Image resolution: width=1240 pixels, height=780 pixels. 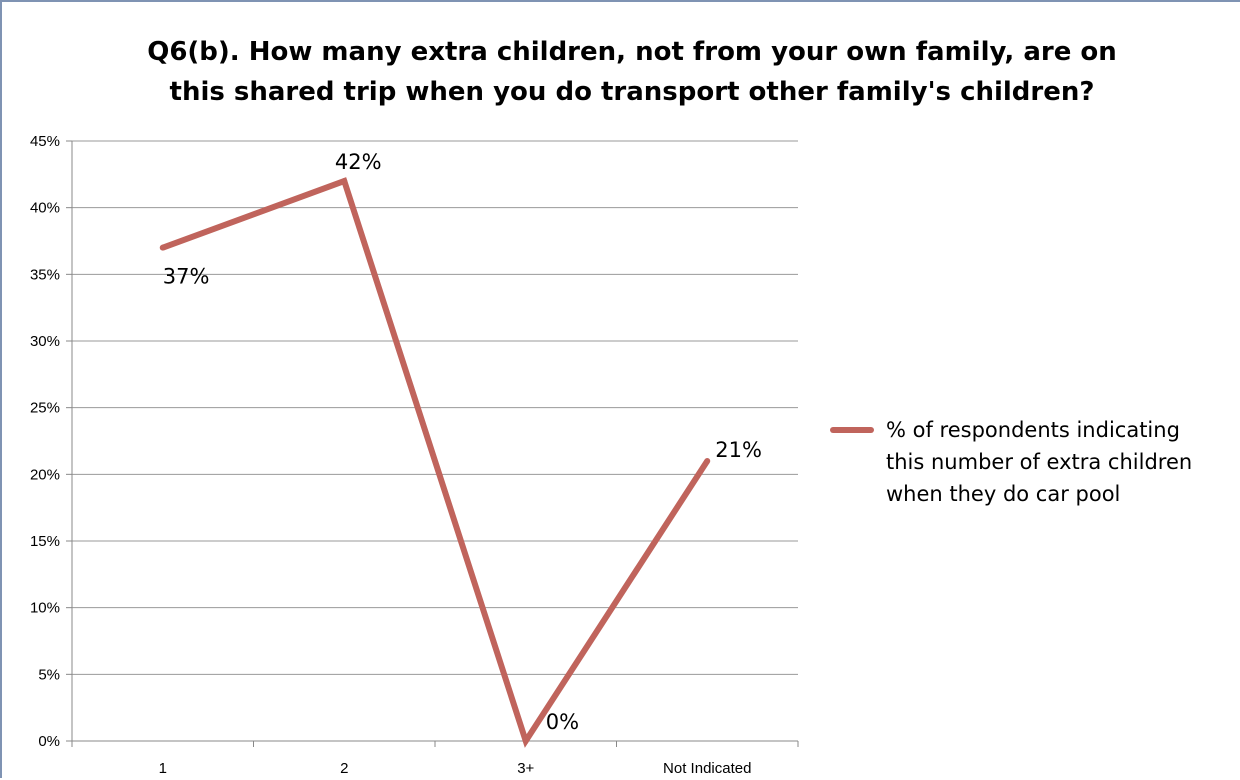 I want to click on y-tick-label: 40%, so click(x=45, y=208).